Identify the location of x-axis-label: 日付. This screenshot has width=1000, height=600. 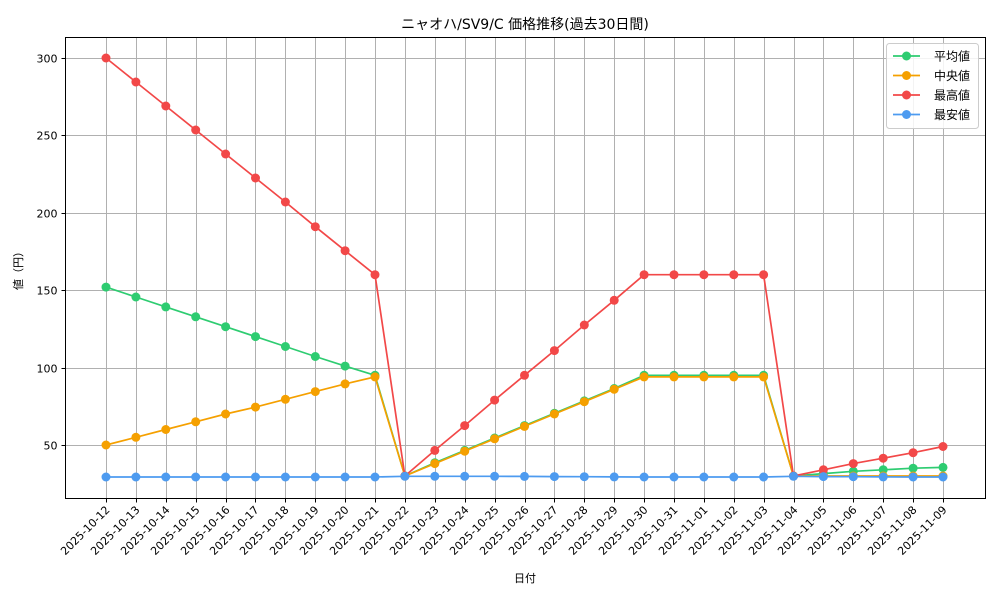
(525, 578).